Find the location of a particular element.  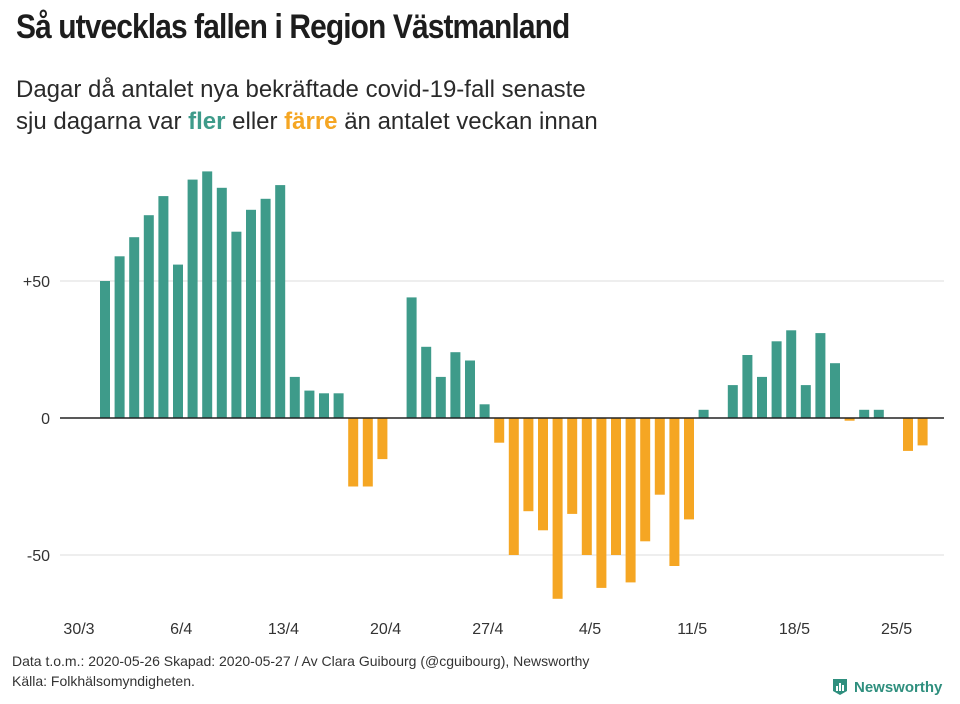

x-tick-label: 25/5 is located at coordinates (896, 629).